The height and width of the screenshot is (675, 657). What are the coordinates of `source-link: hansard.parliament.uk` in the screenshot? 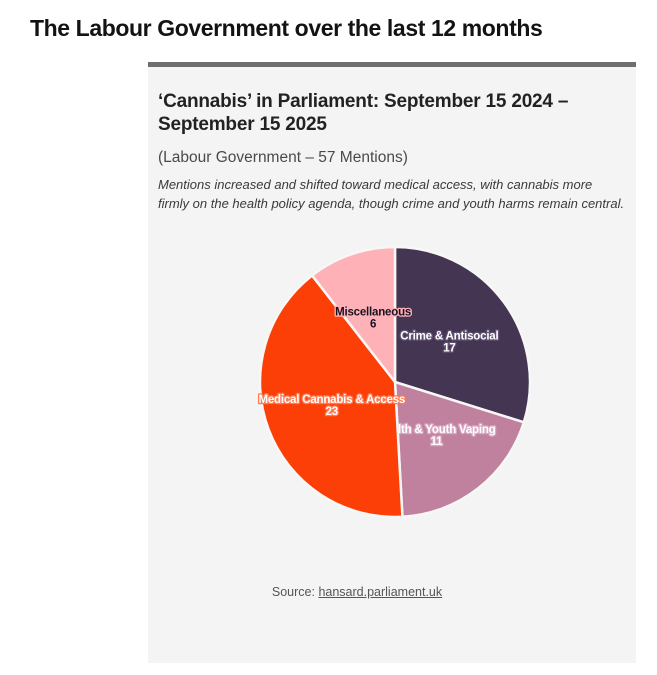 It's located at (380, 592).